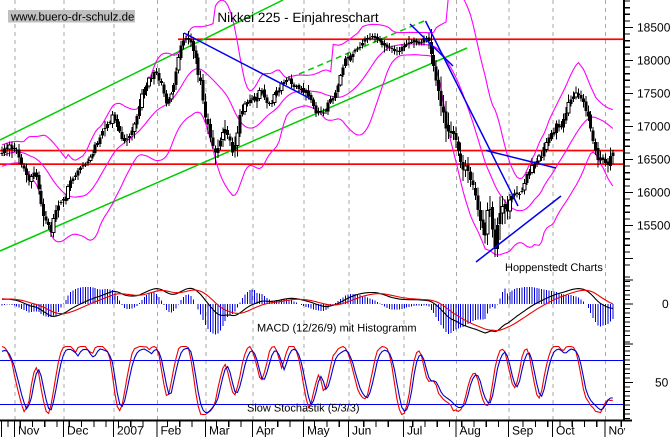  Describe the element at coordinates (554, 268) in the screenshot. I see `svg-text: Hoppenstedt Charts` at that location.